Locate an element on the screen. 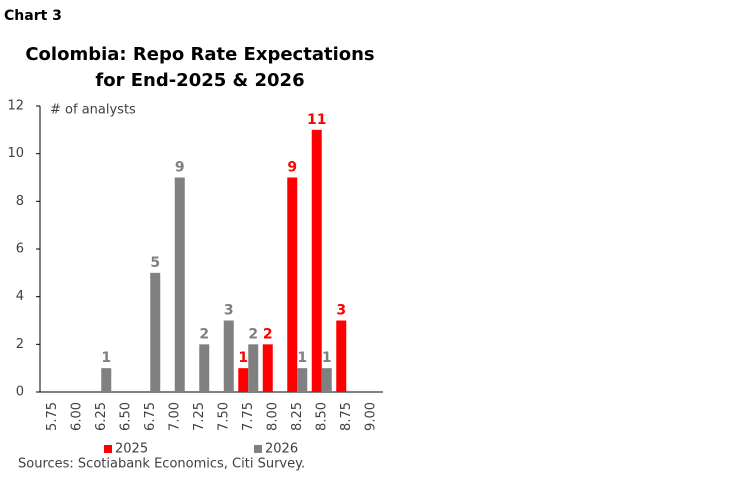 This screenshot has height=483, width=748. x-tick-label: 9.00 is located at coordinates (370, 416).